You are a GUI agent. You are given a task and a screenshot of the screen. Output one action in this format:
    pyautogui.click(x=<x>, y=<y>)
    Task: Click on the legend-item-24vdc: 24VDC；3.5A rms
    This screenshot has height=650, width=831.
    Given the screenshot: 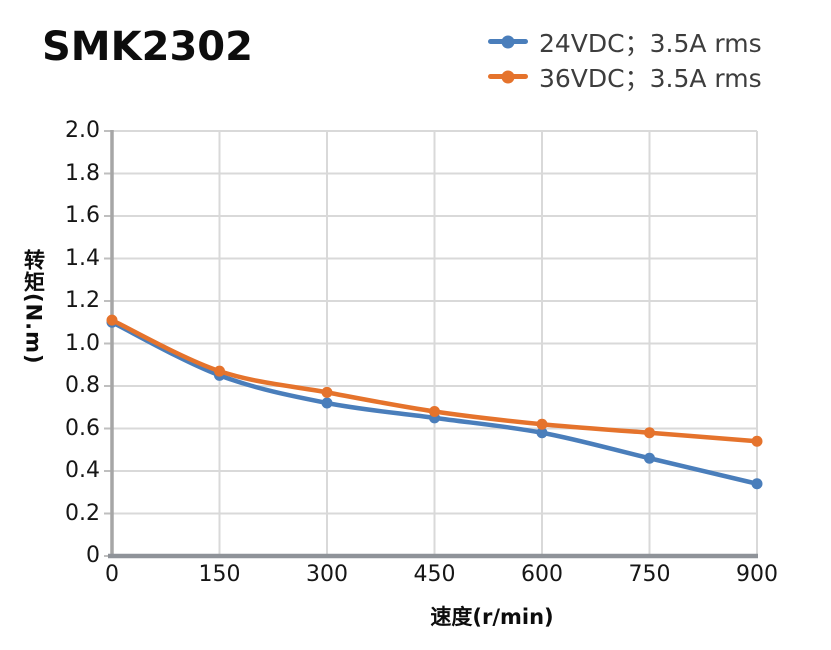 What is the action you would take?
    pyautogui.click(x=625, y=42)
    